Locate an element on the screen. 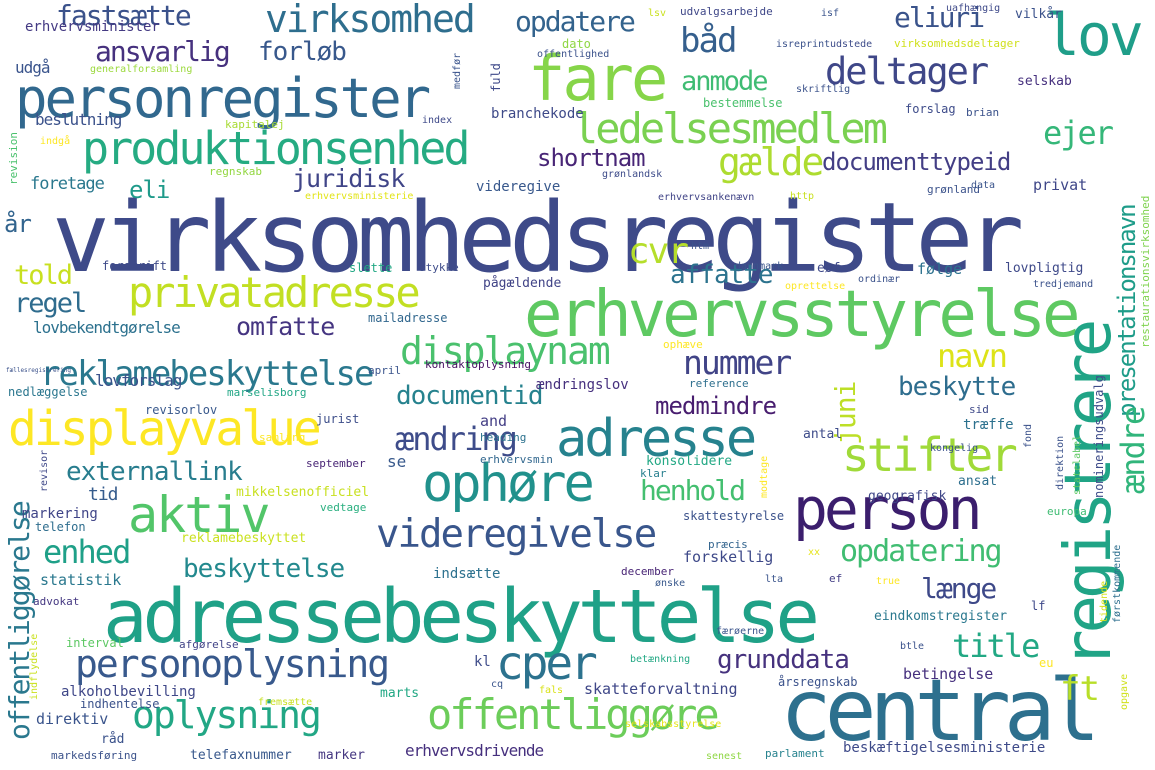  word: title is located at coordinates (996, 646).